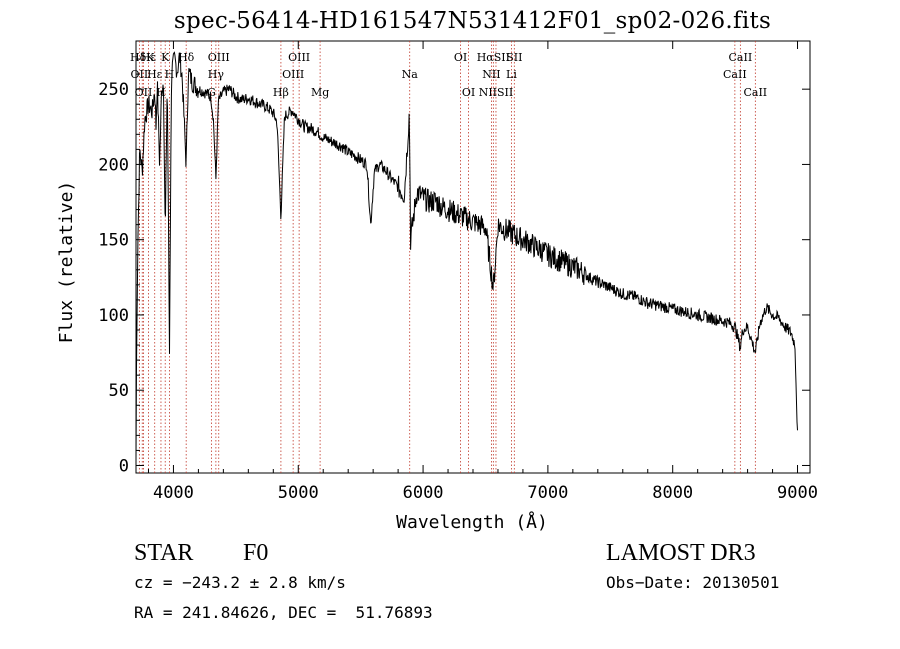 Image resolution: width=900 pixels, height=649 pixels. What do you see at coordinates (256, 553) in the screenshot?
I see `object-subclass: F0` at bounding box center [256, 553].